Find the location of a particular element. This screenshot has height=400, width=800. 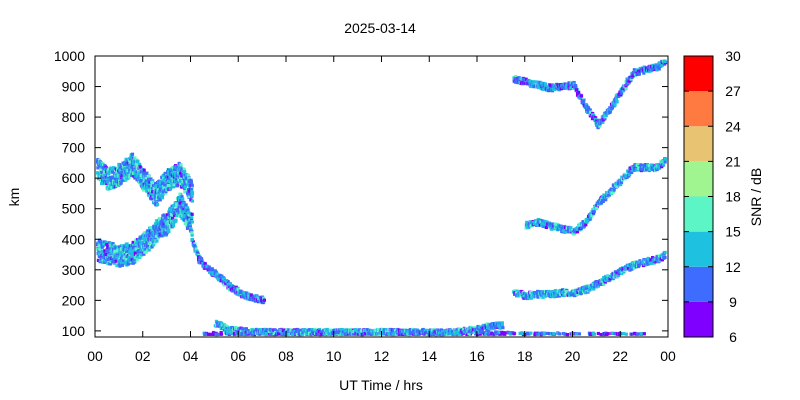

y-tick-label: 1000 is located at coordinates (69, 56).